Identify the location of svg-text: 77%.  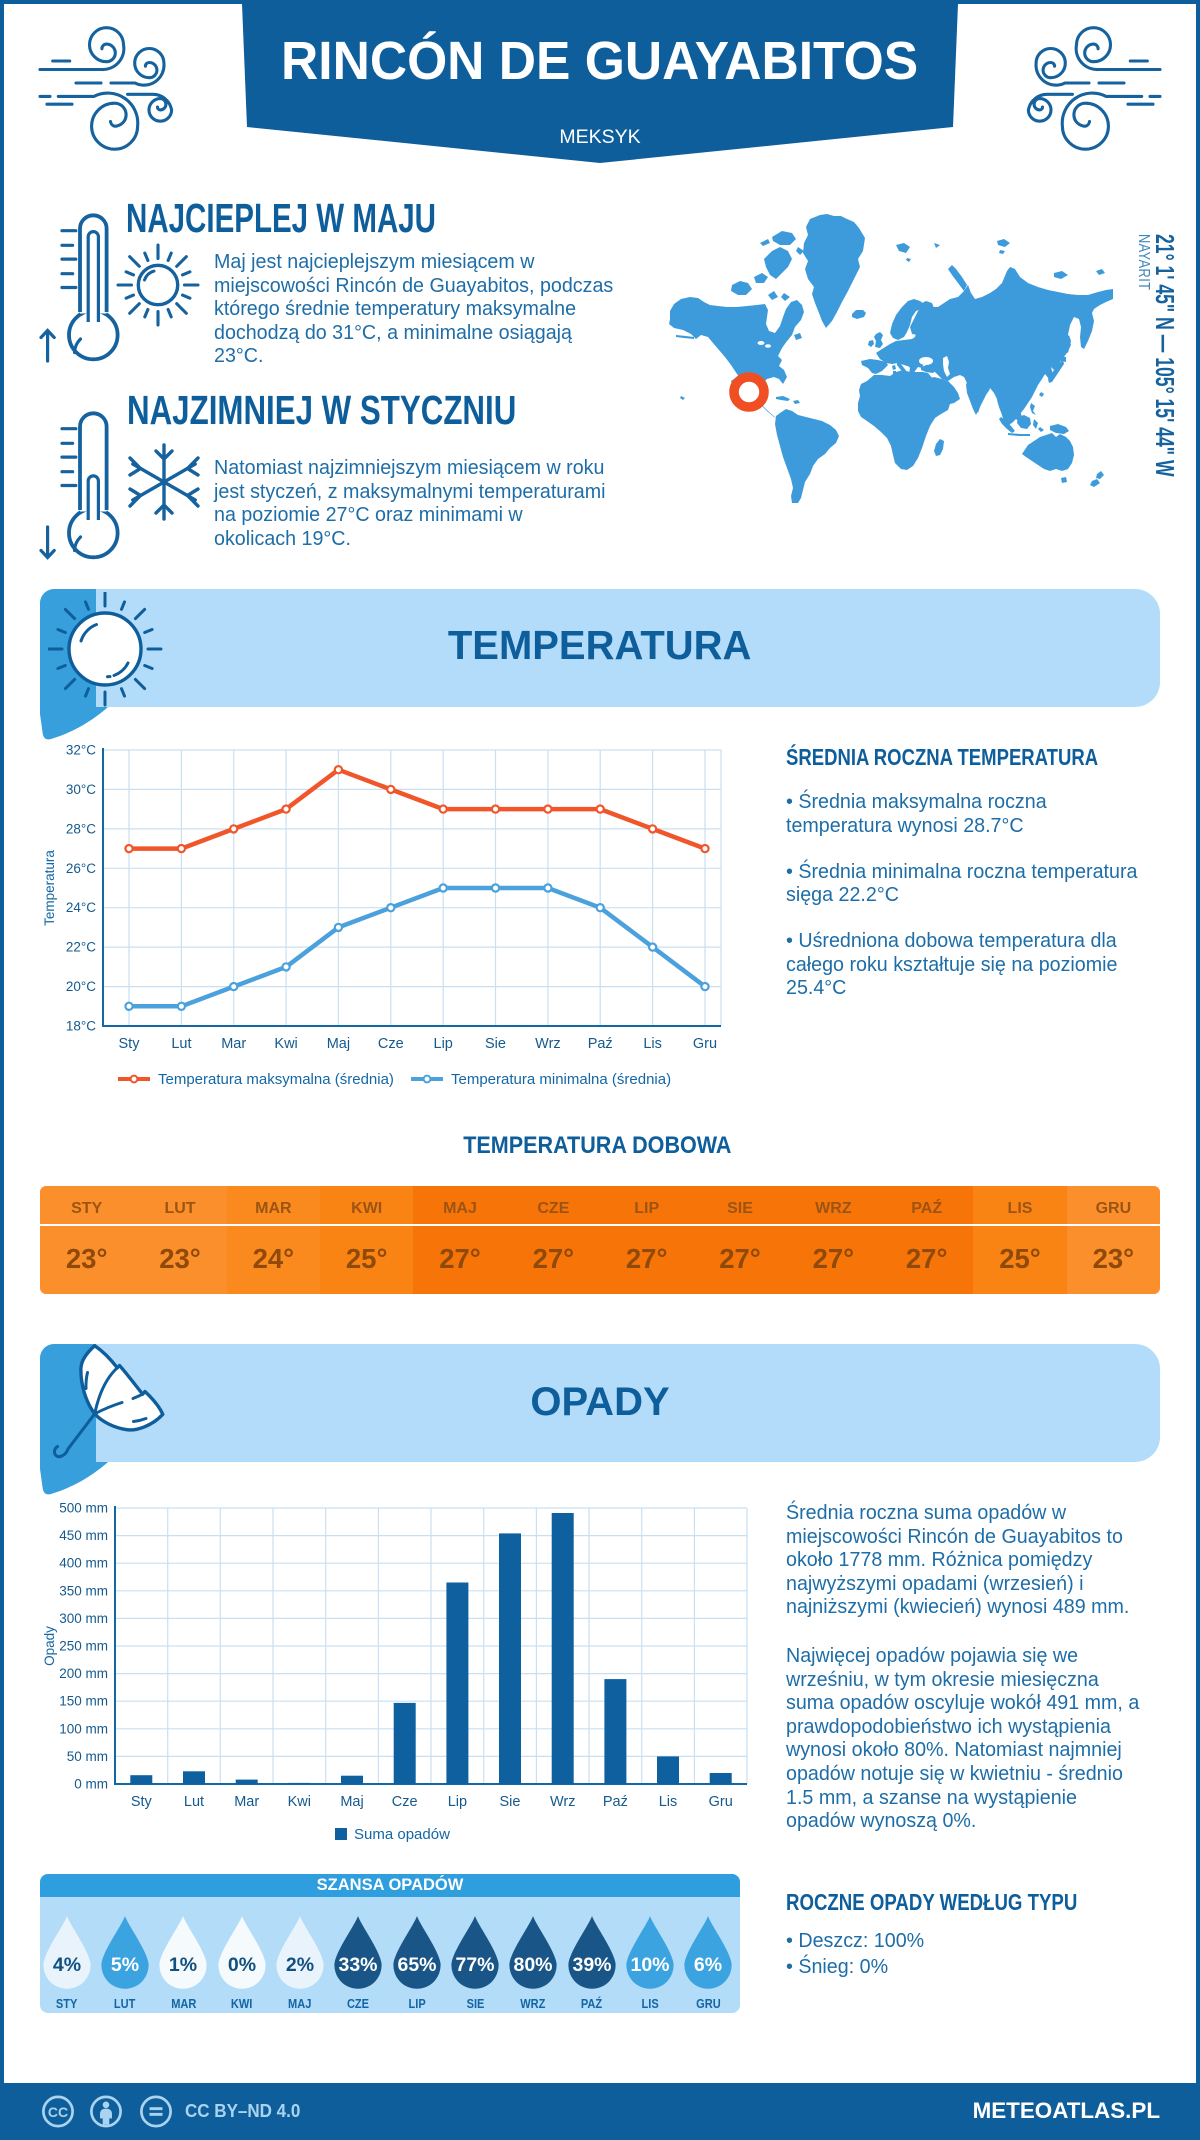
(474, 1965).